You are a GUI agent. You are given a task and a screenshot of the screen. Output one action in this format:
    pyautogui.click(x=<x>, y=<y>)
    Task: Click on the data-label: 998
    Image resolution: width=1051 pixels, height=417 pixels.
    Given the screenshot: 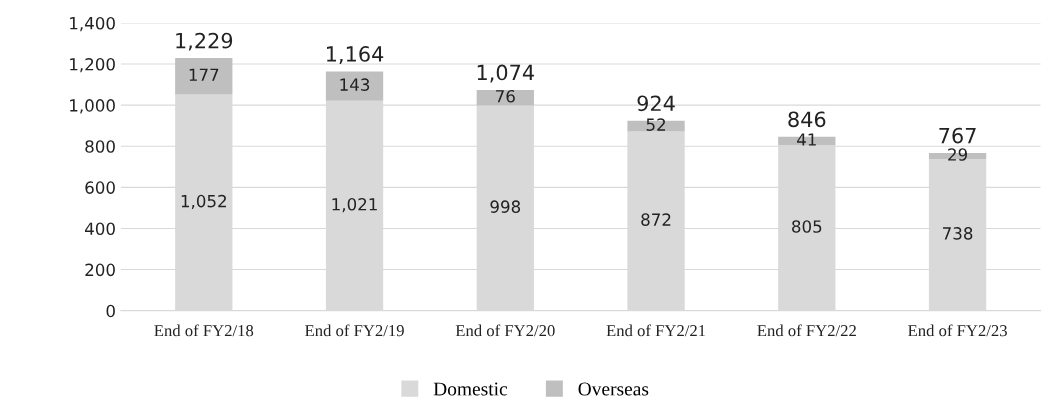 What is the action you would take?
    pyautogui.click(x=505, y=206)
    